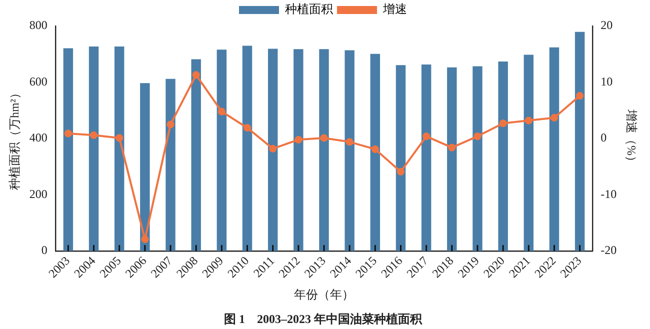 This screenshot has width=650, height=329. Describe the element at coordinates (14, 138) in the screenshot. I see `y-axis-title: 种植面积（万hm²）` at that location.